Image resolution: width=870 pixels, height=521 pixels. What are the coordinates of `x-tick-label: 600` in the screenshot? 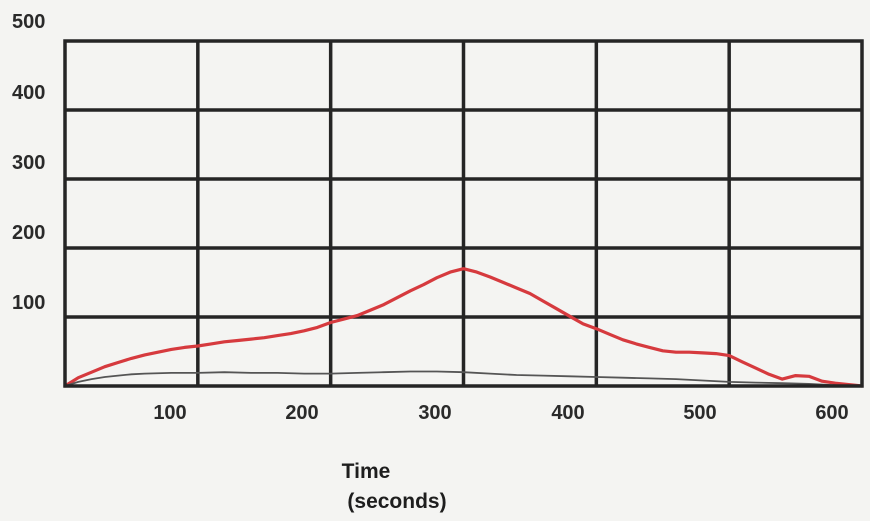 It's located at (831, 413).